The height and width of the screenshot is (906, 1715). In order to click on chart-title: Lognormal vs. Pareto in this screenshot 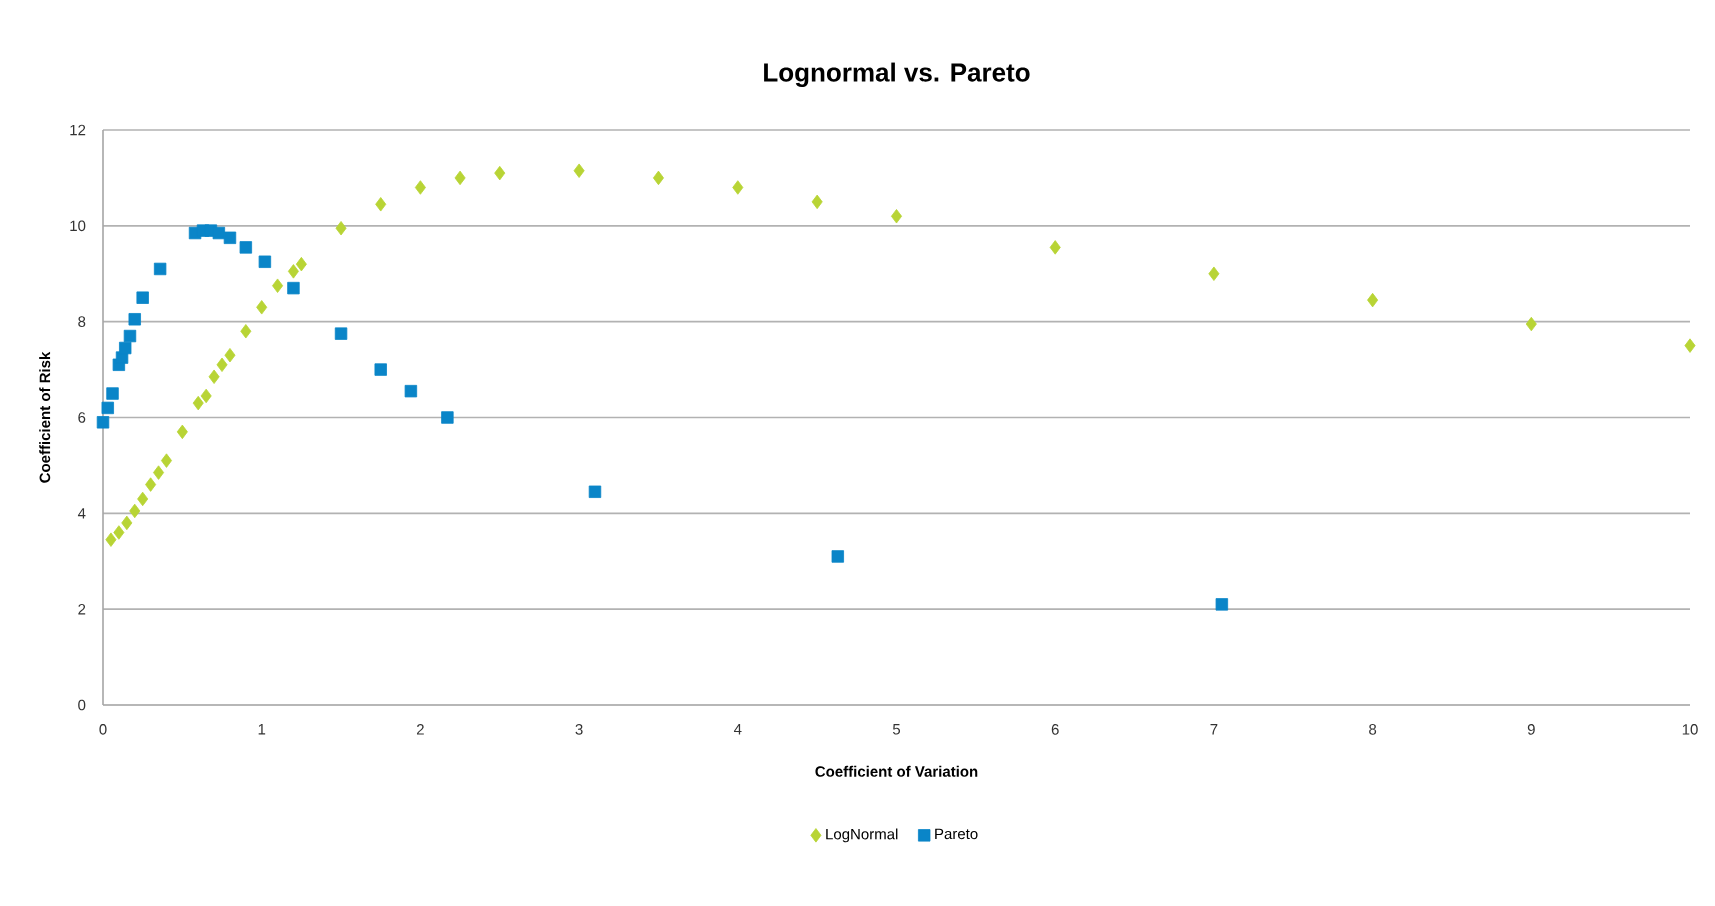, I will do `click(897, 74)`.